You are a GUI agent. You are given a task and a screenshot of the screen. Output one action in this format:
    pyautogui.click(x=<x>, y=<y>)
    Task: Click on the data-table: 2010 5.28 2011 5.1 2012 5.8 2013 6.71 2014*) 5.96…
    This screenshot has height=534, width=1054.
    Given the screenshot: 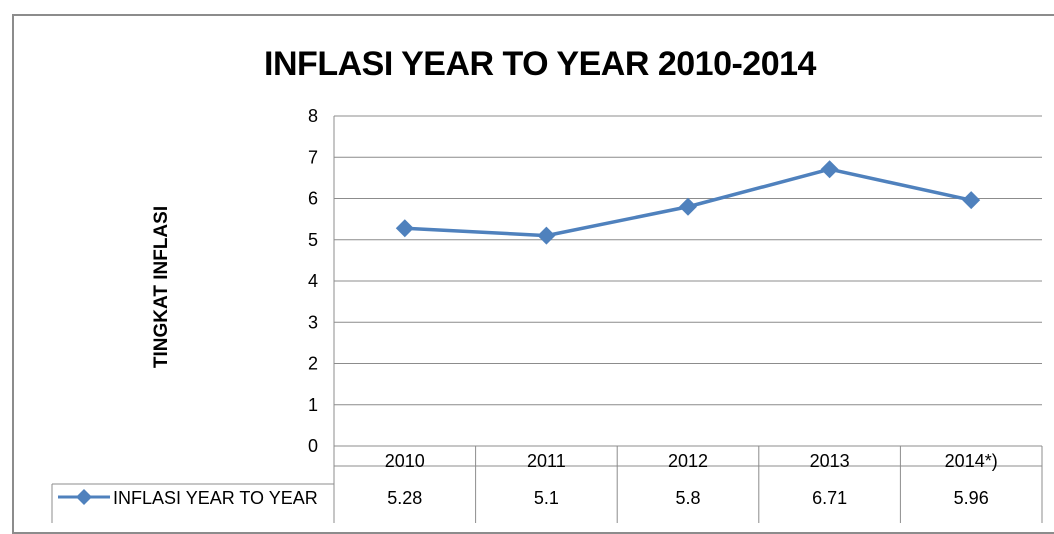 What is the action you would take?
    pyautogui.click(x=547, y=484)
    